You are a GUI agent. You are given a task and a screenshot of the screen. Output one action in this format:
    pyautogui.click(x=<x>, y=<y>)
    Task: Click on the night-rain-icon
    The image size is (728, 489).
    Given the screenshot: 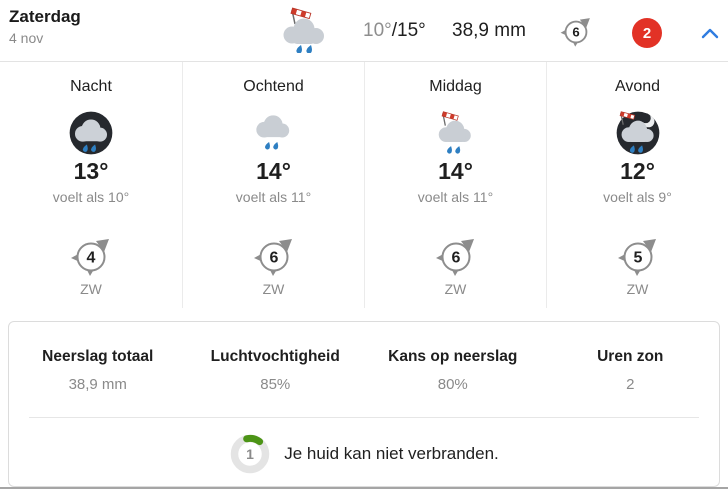 What is the action you would take?
    pyautogui.click(x=91, y=134)
    